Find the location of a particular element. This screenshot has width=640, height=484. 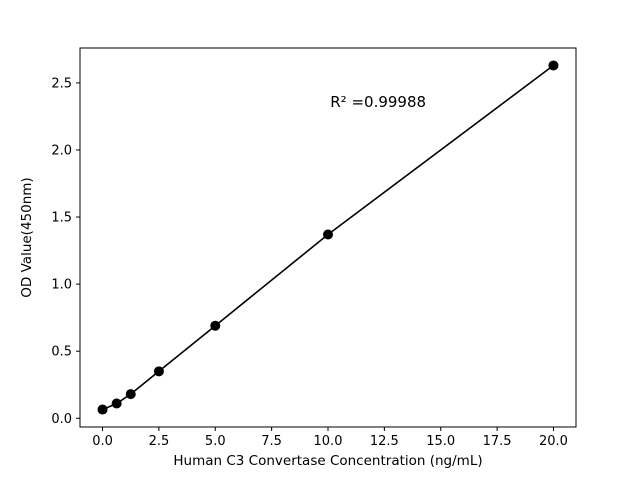

y-tick-label: 2.0 is located at coordinates (61, 150).